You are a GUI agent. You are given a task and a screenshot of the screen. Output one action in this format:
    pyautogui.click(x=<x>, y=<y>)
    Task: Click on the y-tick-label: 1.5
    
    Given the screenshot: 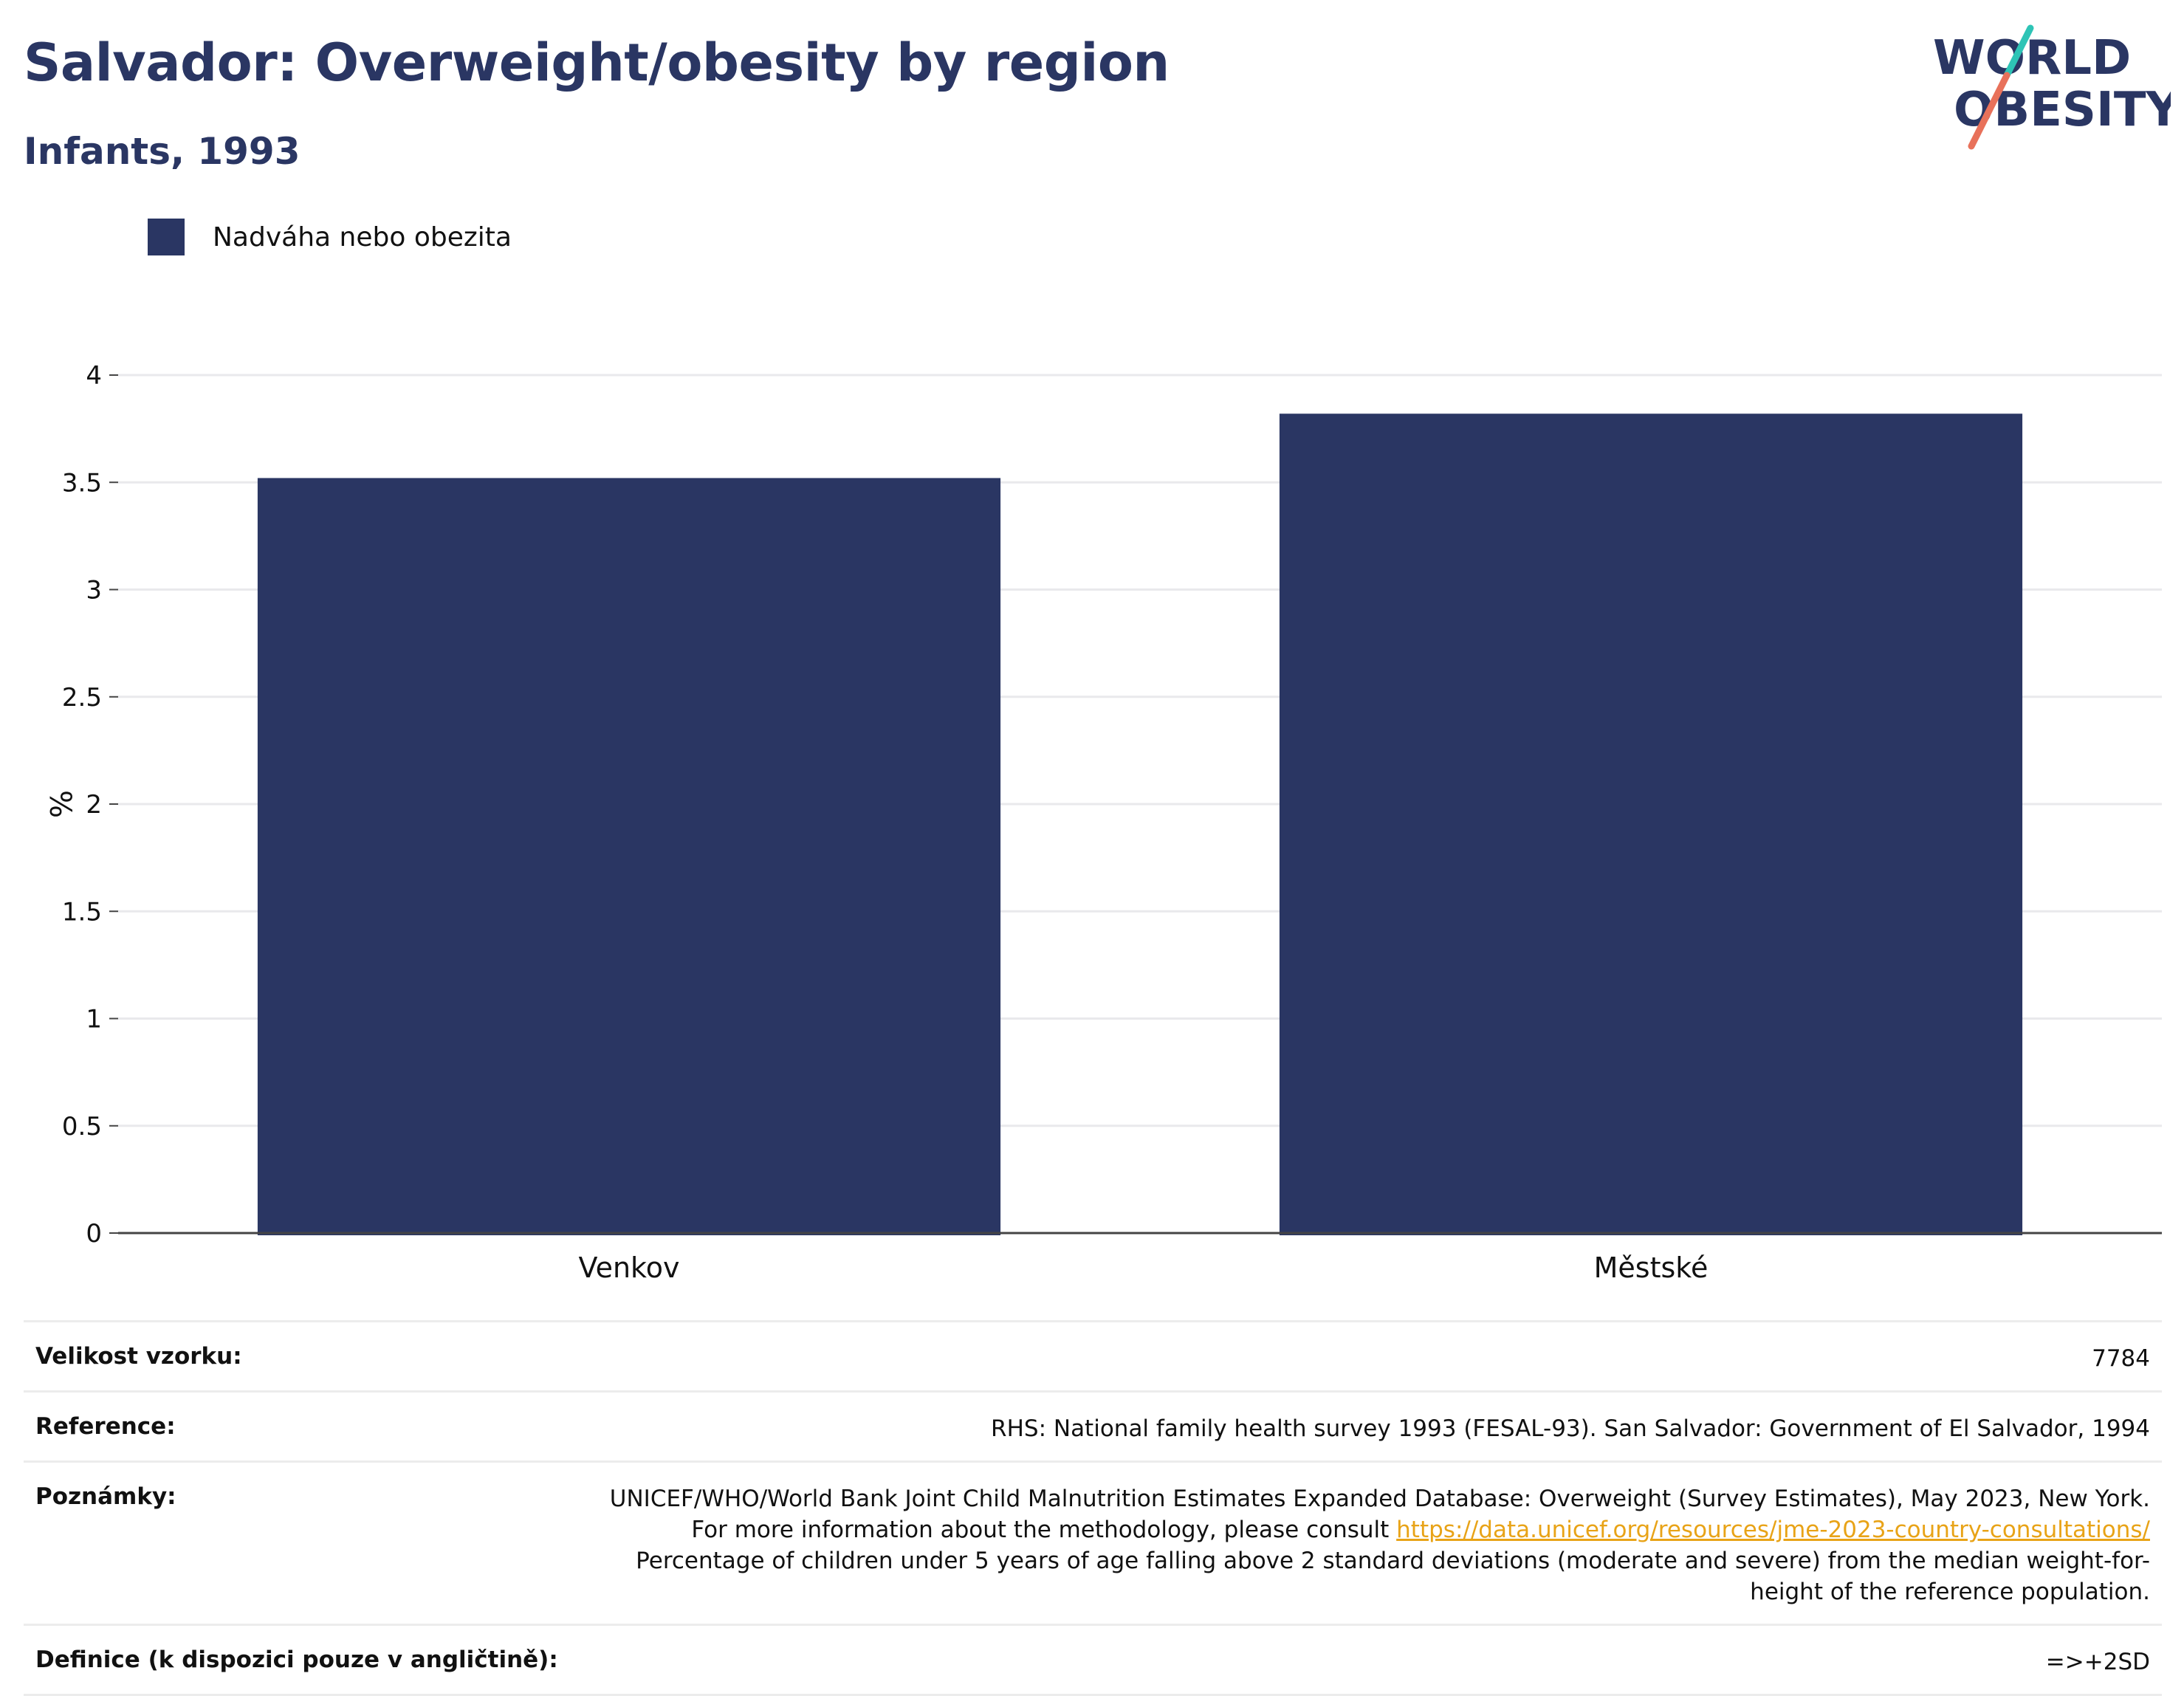 What is the action you would take?
    pyautogui.click(x=82, y=912)
    